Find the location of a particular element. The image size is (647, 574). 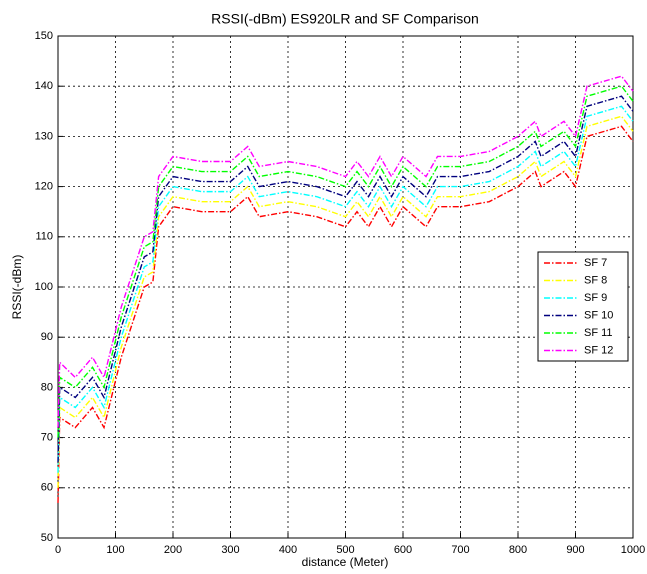

x-tick-label: 600 is located at coordinates (403, 550).